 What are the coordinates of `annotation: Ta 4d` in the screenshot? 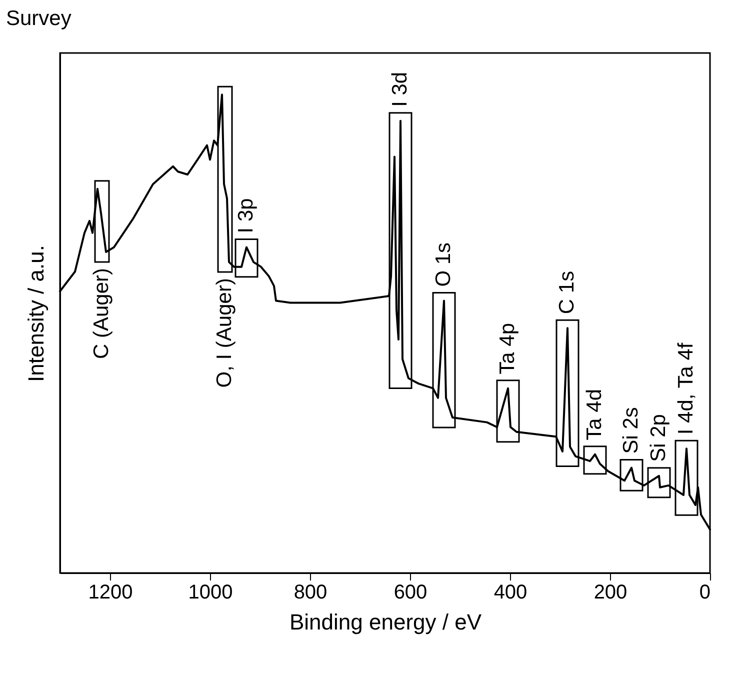 It's located at (594, 414).